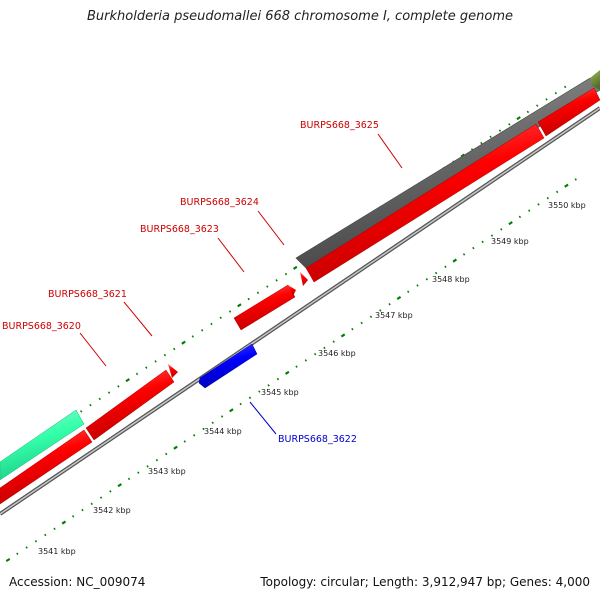 This screenshot has width=600, height=600. I want to click on gene-label: BURPS668_3622, so click(317, 439).